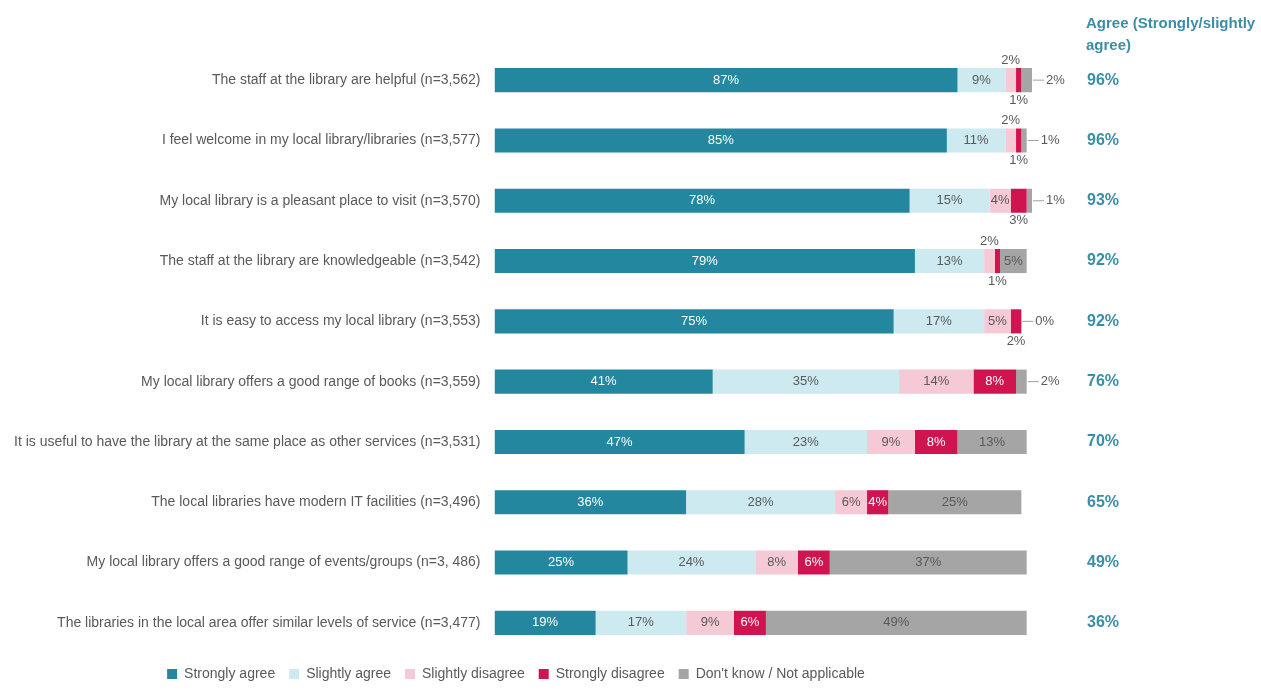 The height and width of the screenshot is (691, 1261). What do you see at coordinates (1045, 320) in the screenshot?
I see `data-label: 0%` at bounding box center [1045, 320].